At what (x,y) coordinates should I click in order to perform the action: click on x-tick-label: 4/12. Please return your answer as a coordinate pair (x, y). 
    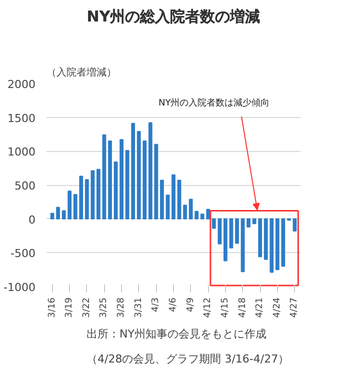
    Looking at the image, I should click on (208, 307).